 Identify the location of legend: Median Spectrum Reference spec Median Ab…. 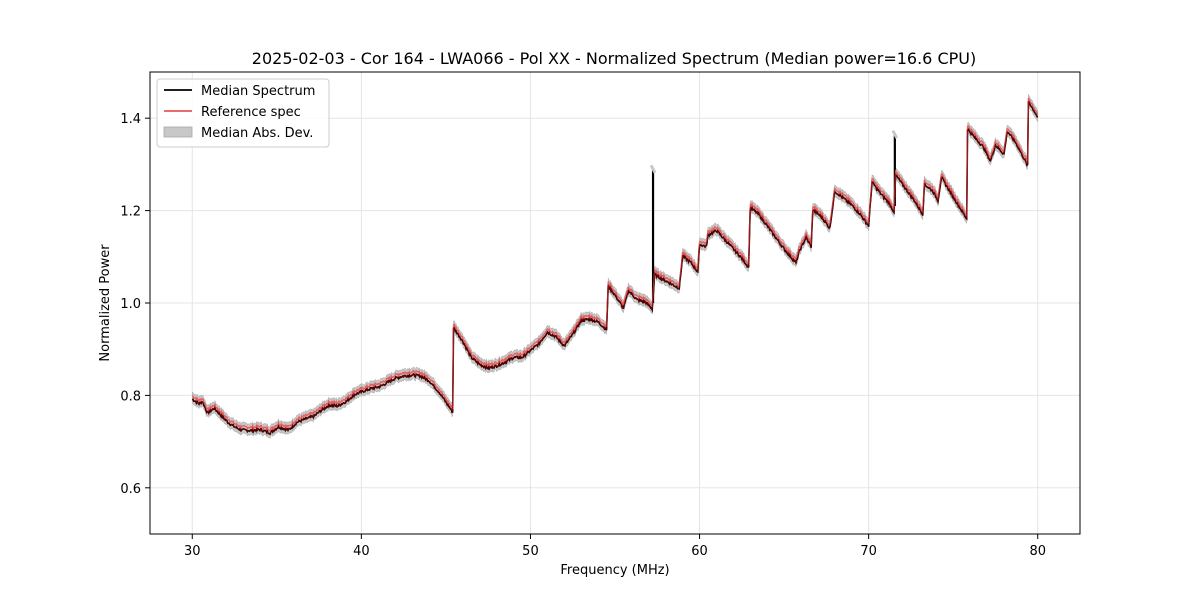
(243, 113).